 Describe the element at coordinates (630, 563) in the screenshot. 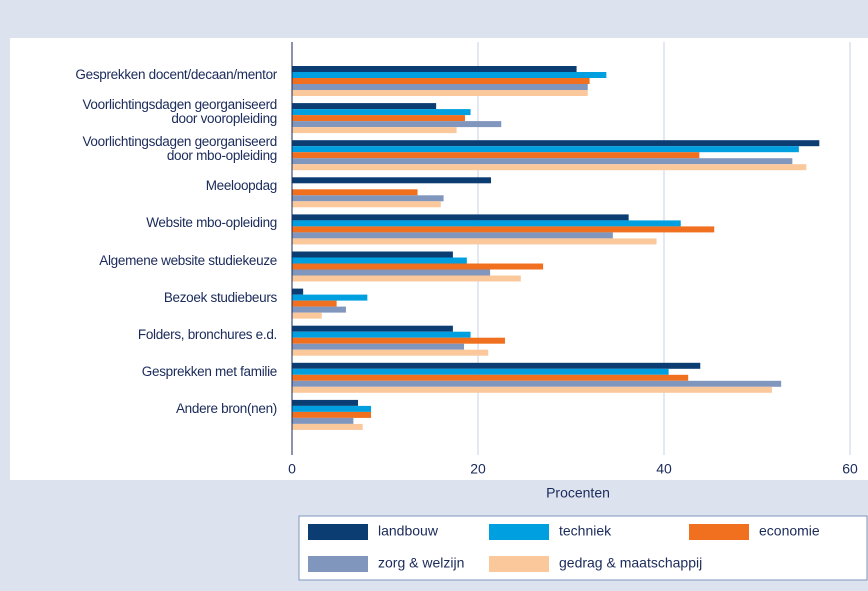

I see `legend-label: gedrag & maatschappij` at that location.